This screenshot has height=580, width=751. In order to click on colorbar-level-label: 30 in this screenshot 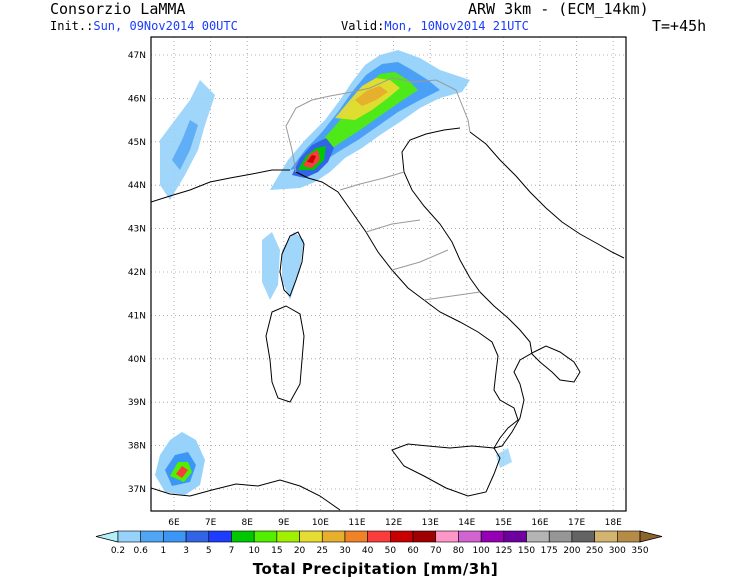, I will do `click(345, 551)`.